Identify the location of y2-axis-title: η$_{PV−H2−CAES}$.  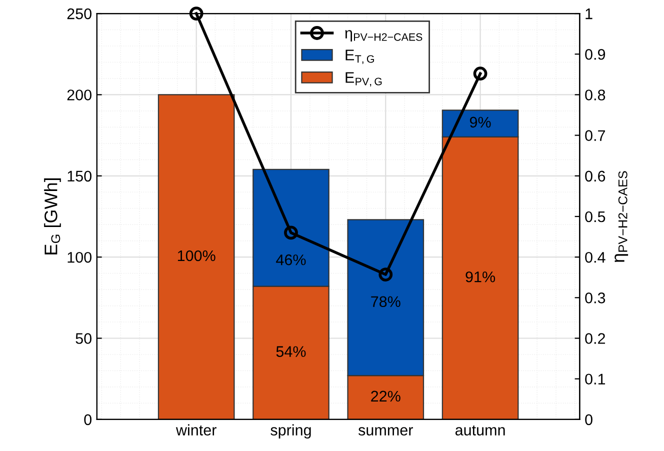
(621, 216).